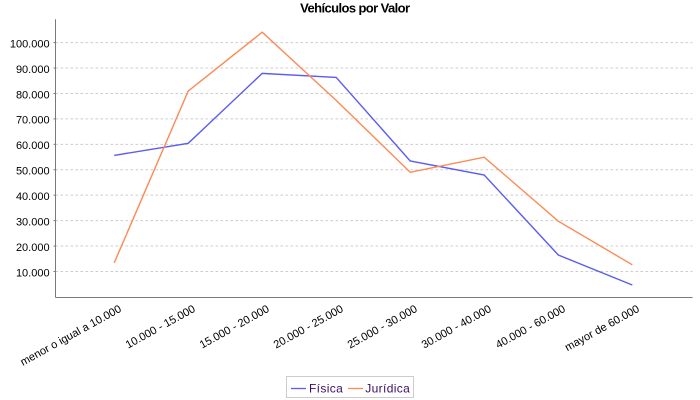  Describe the element at coordinates (33, 222) in the screenshot. I see `svg-text: 30.000` at that location.